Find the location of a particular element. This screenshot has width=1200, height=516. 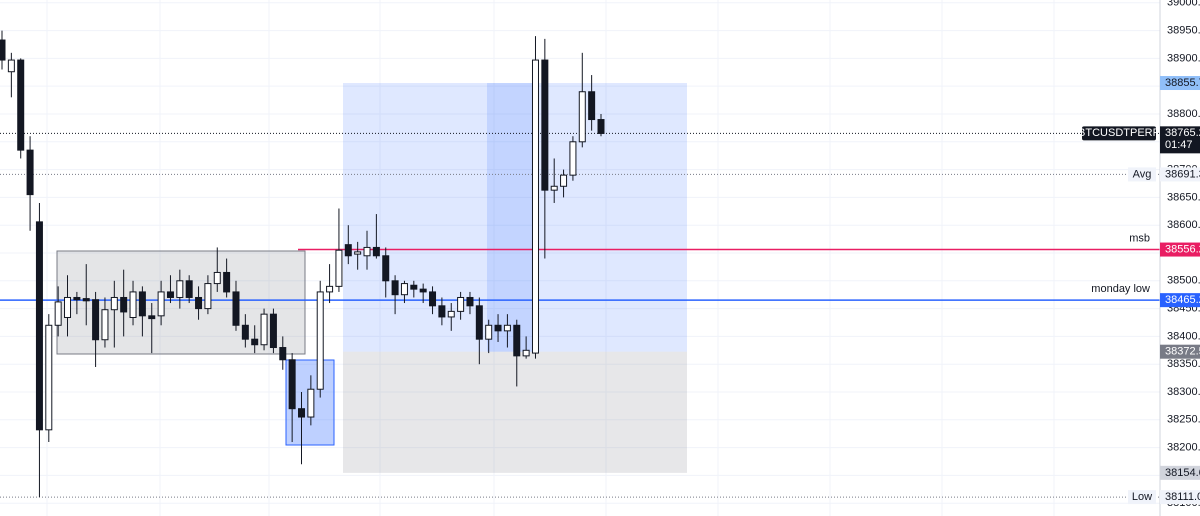

y-tick-label: 38600.0 is located at coordinates (1183, 225).